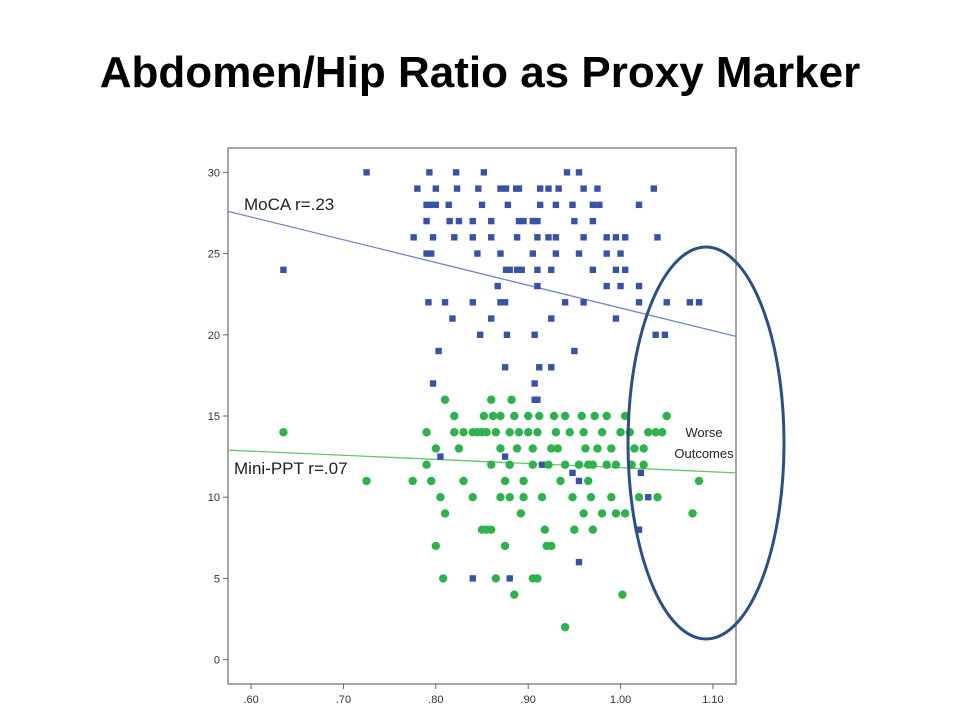 Image resolution: width=960 pixels, height=720 pixels. I want to click on outcomes-label: Outcomes, so click(704, 453).